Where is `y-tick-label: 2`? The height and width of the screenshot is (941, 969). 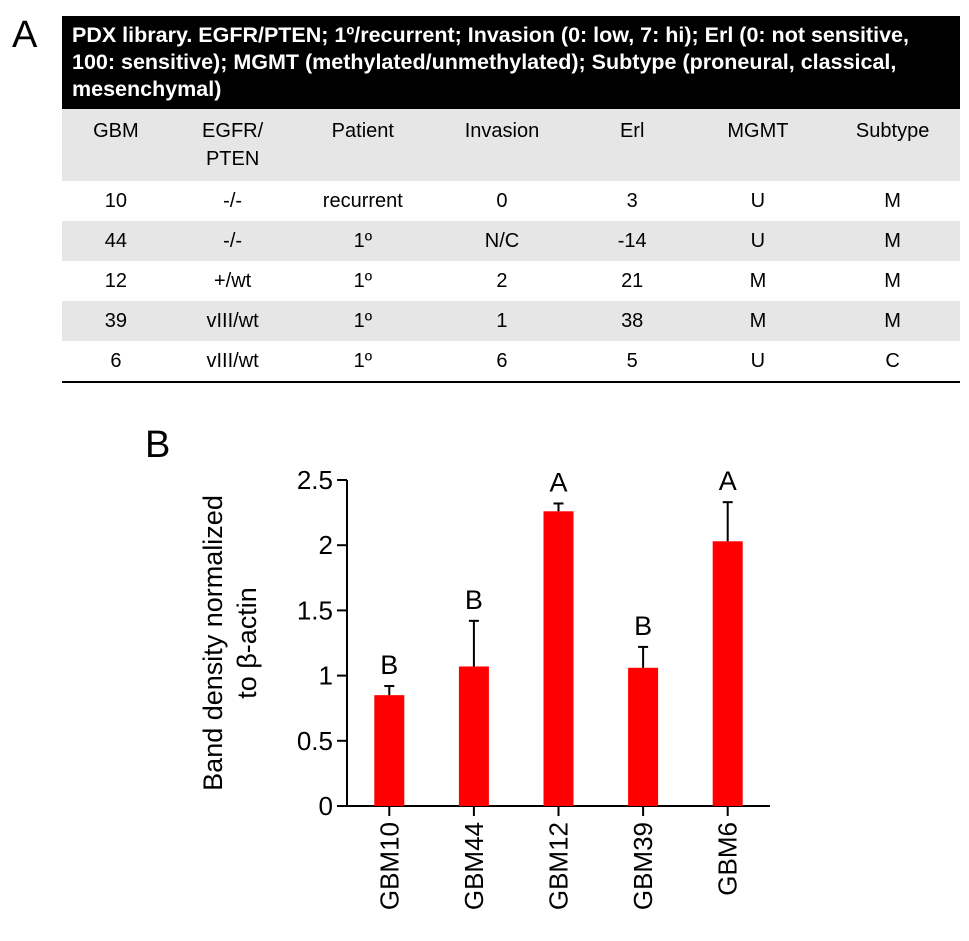
y-tick-label: 2 is located at coordinates (326, 545).